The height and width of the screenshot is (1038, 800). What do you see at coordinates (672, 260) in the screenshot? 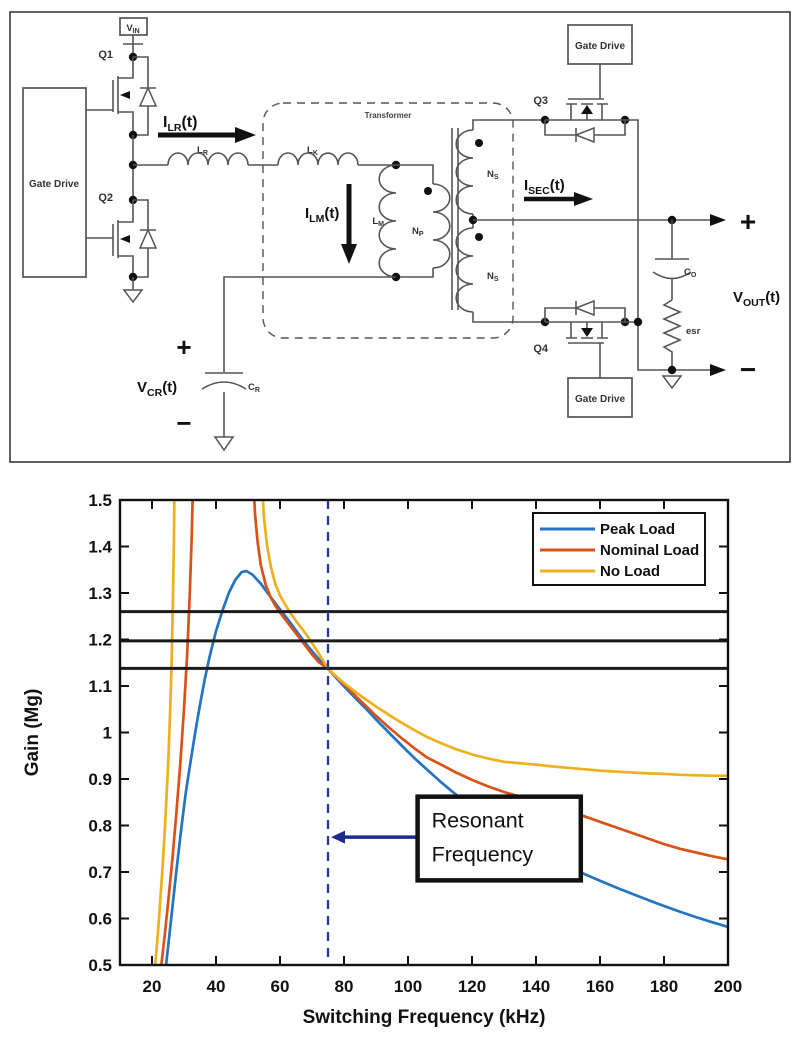
I see `co-capacitor-icon` at bounding box center [672, 260].